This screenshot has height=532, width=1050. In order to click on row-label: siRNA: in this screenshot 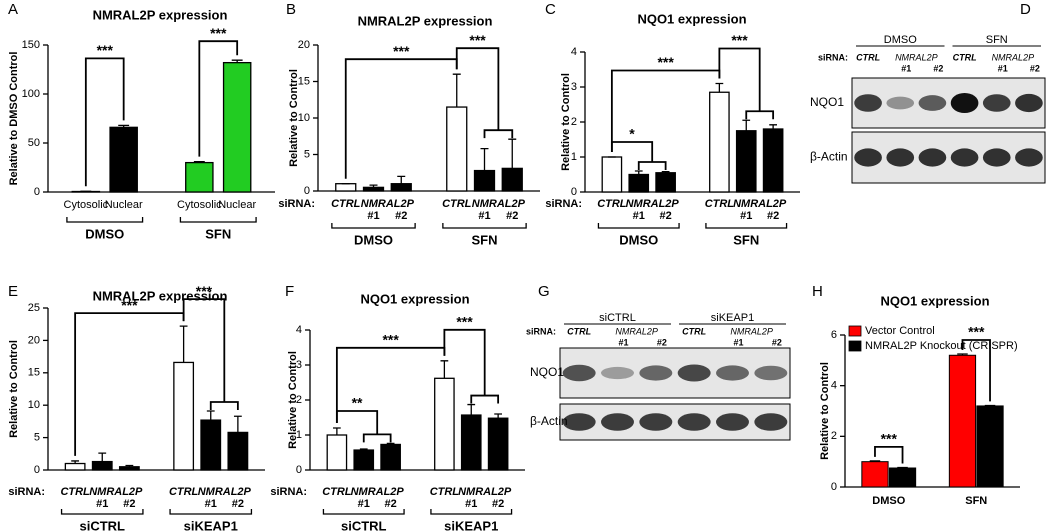, I will do `click(288, 492)`.